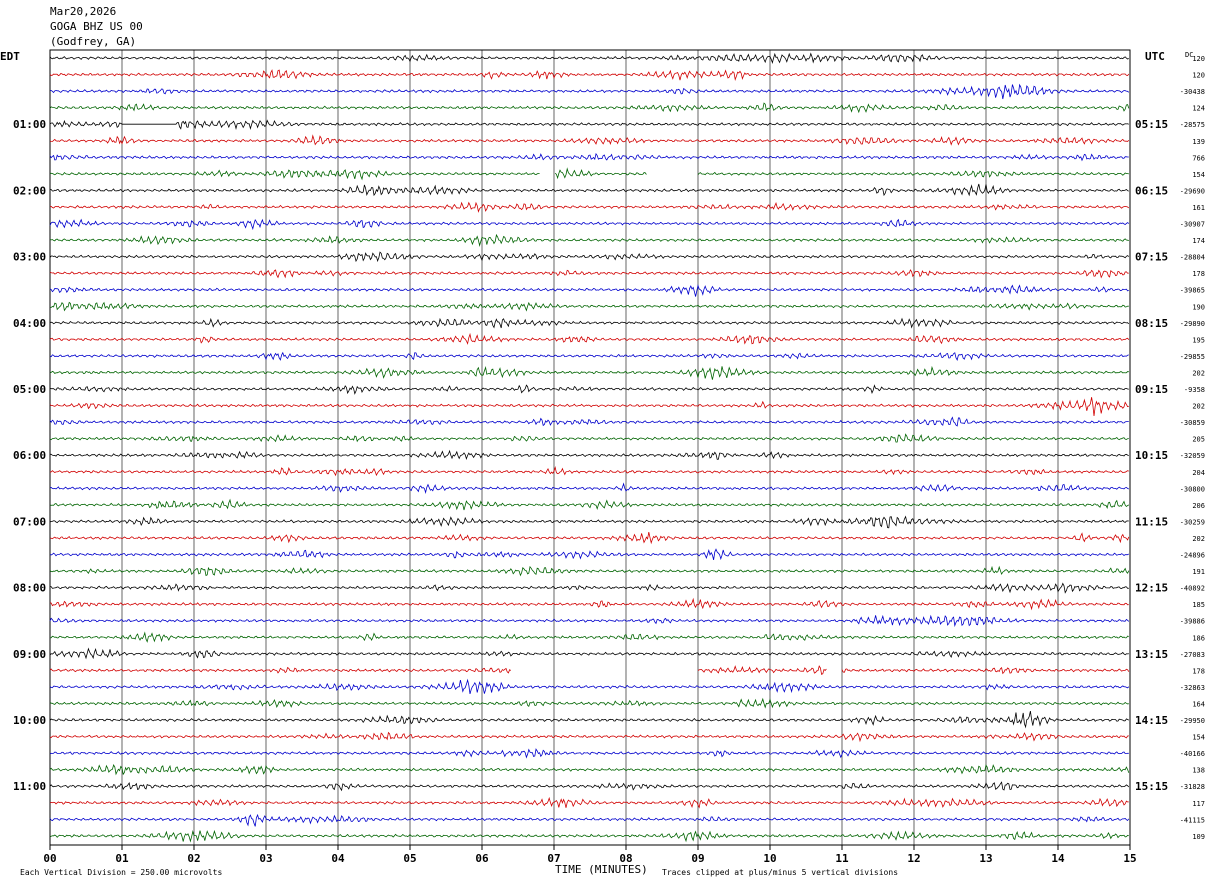 Image resolution: width=1210 pixels, height=886 pixels. Describe the element at coordinates (122, 858) in the screenshot. I see `x-tick-label: 01` at that location.